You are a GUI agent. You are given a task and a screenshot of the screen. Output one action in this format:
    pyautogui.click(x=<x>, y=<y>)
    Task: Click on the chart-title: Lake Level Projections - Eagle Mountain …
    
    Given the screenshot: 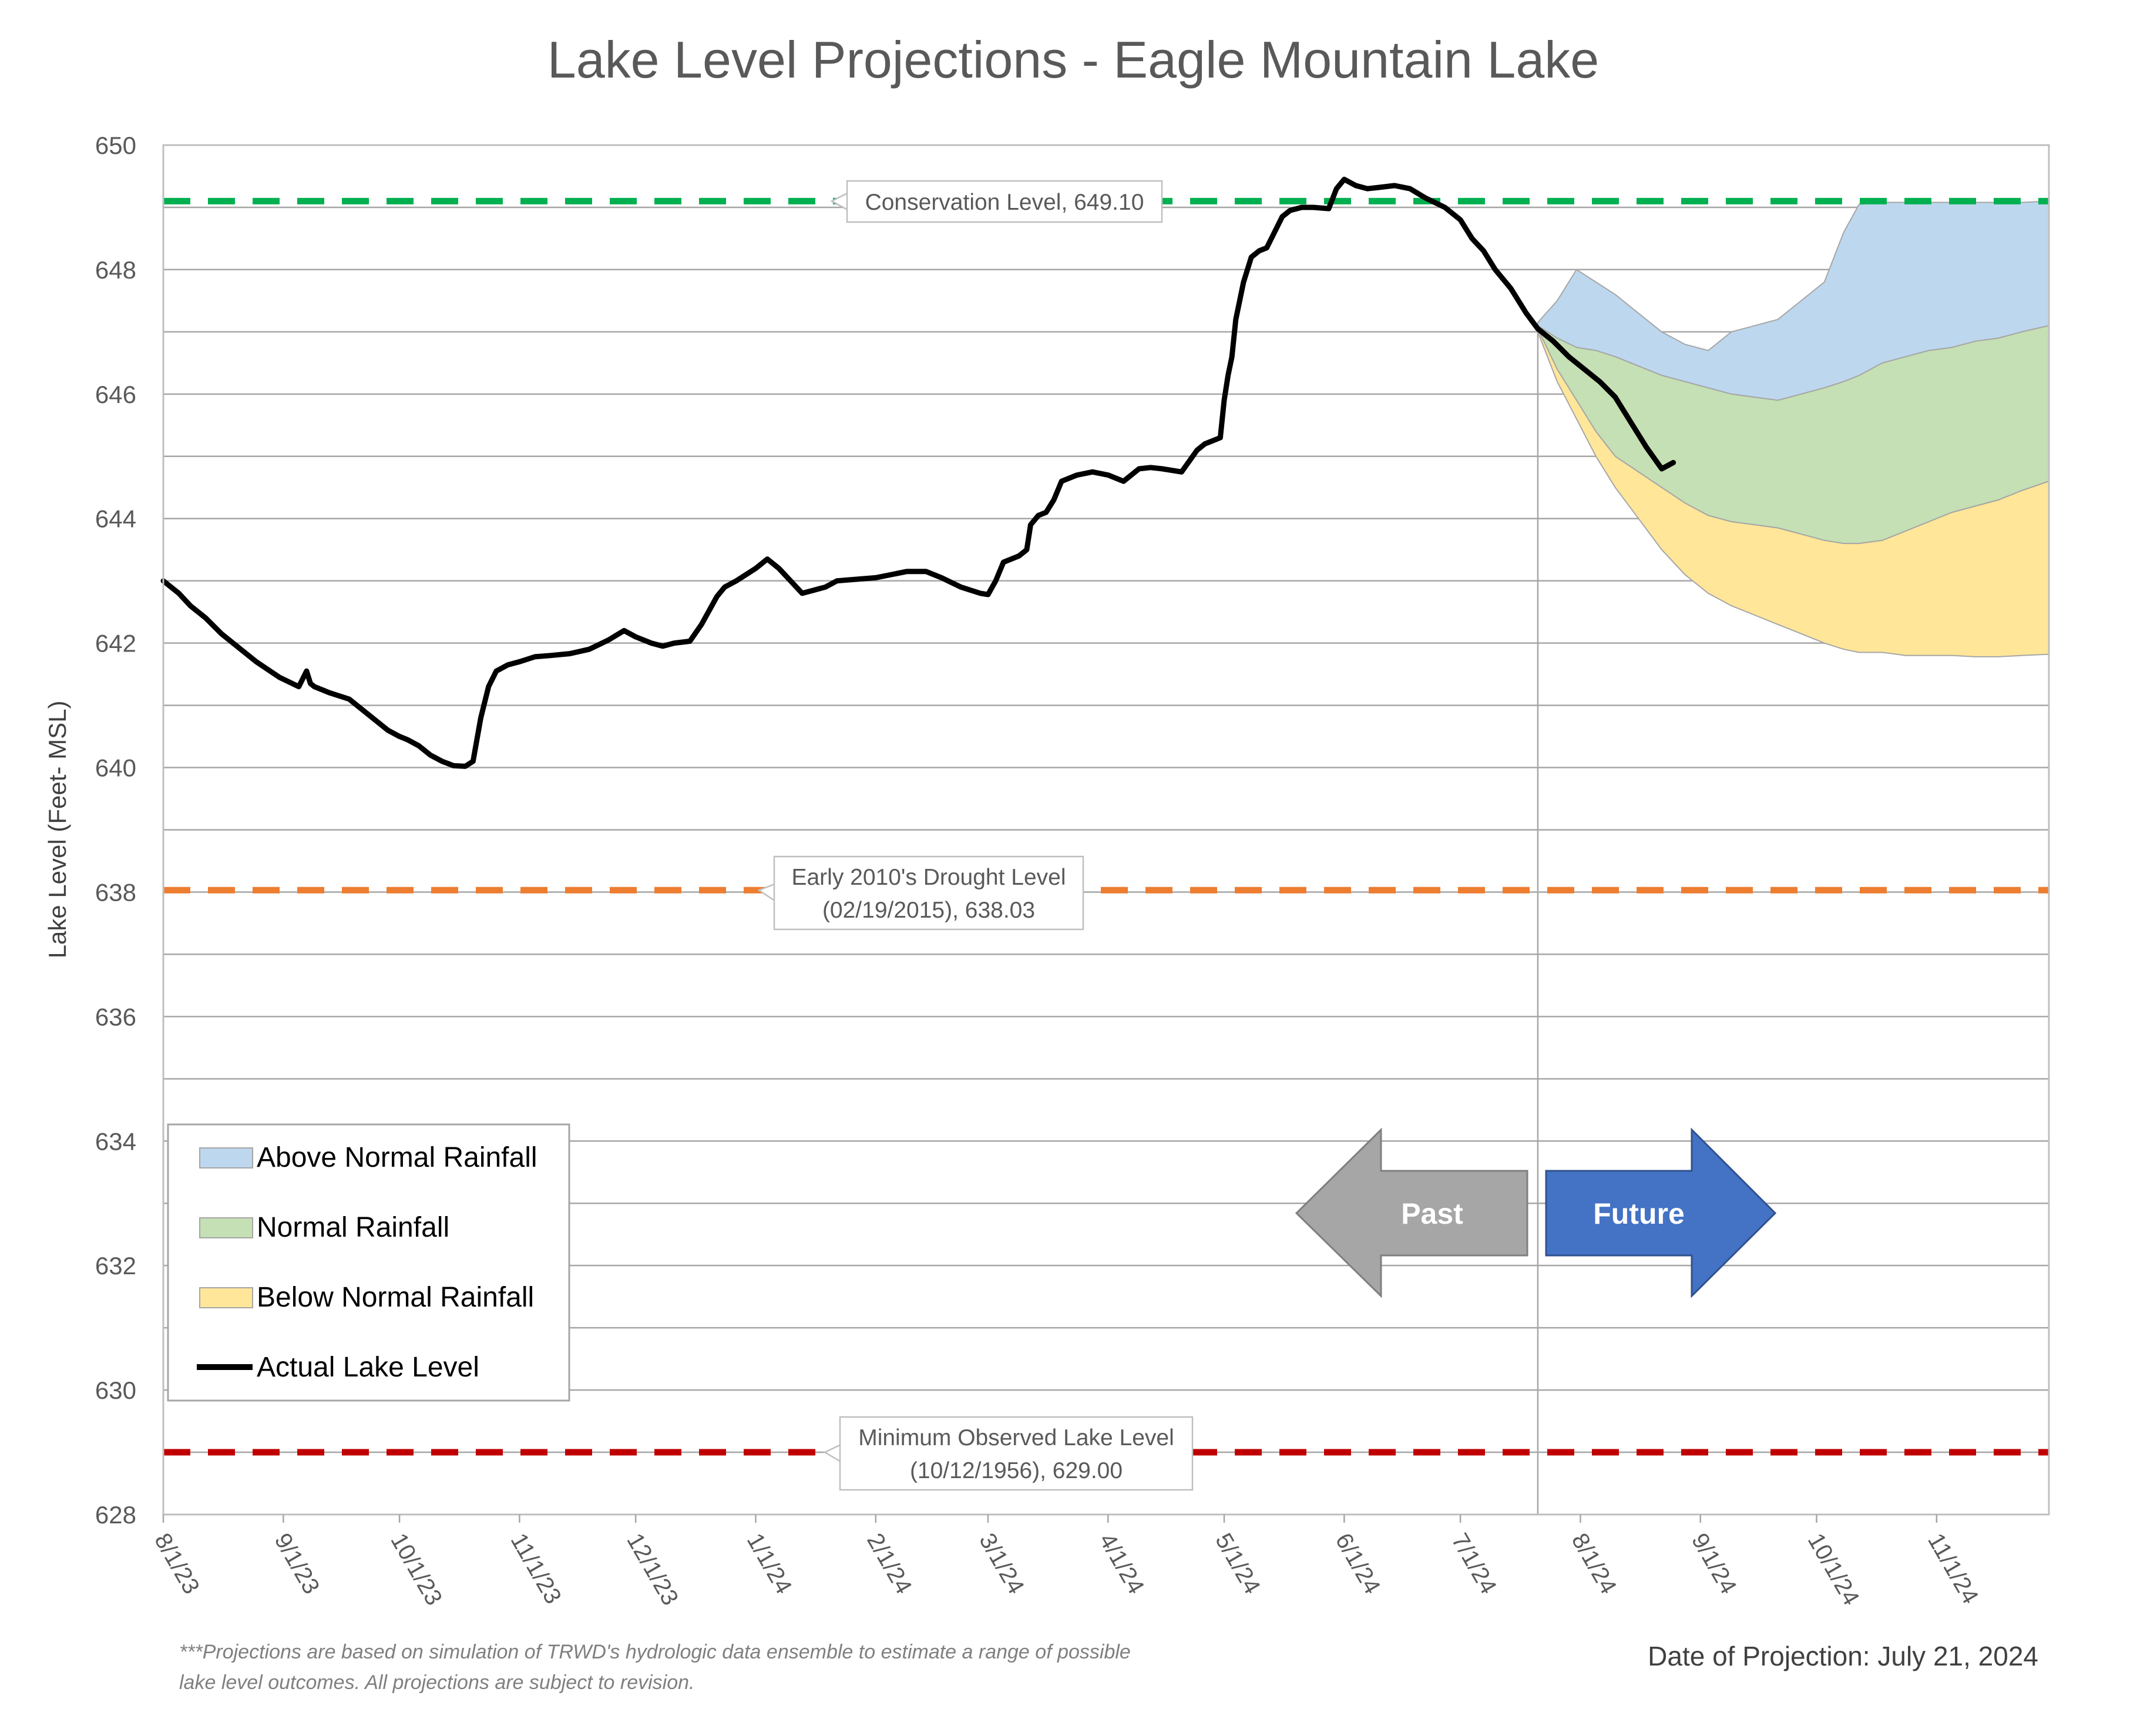 What is the action you would take?
    pyautogui.click(x=1073, y=60)
    